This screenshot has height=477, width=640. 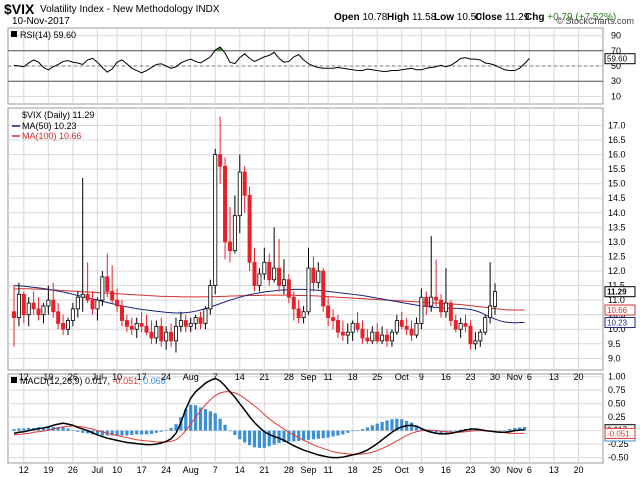 I want to click on rsi-legend-text: RSI(14) 59.60, so click(x=48, y=35).